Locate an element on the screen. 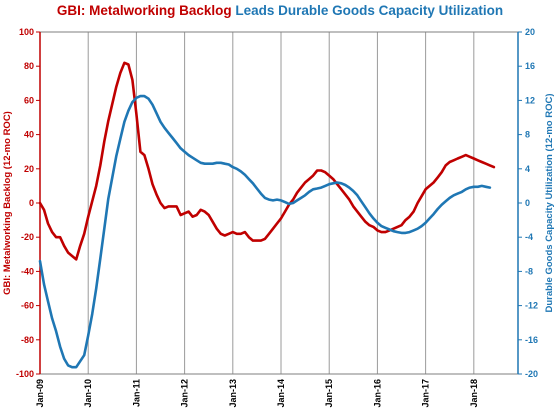 The image size is (560, 413). x-tick-label: Jan-11 is located at coordinates (136, 393).